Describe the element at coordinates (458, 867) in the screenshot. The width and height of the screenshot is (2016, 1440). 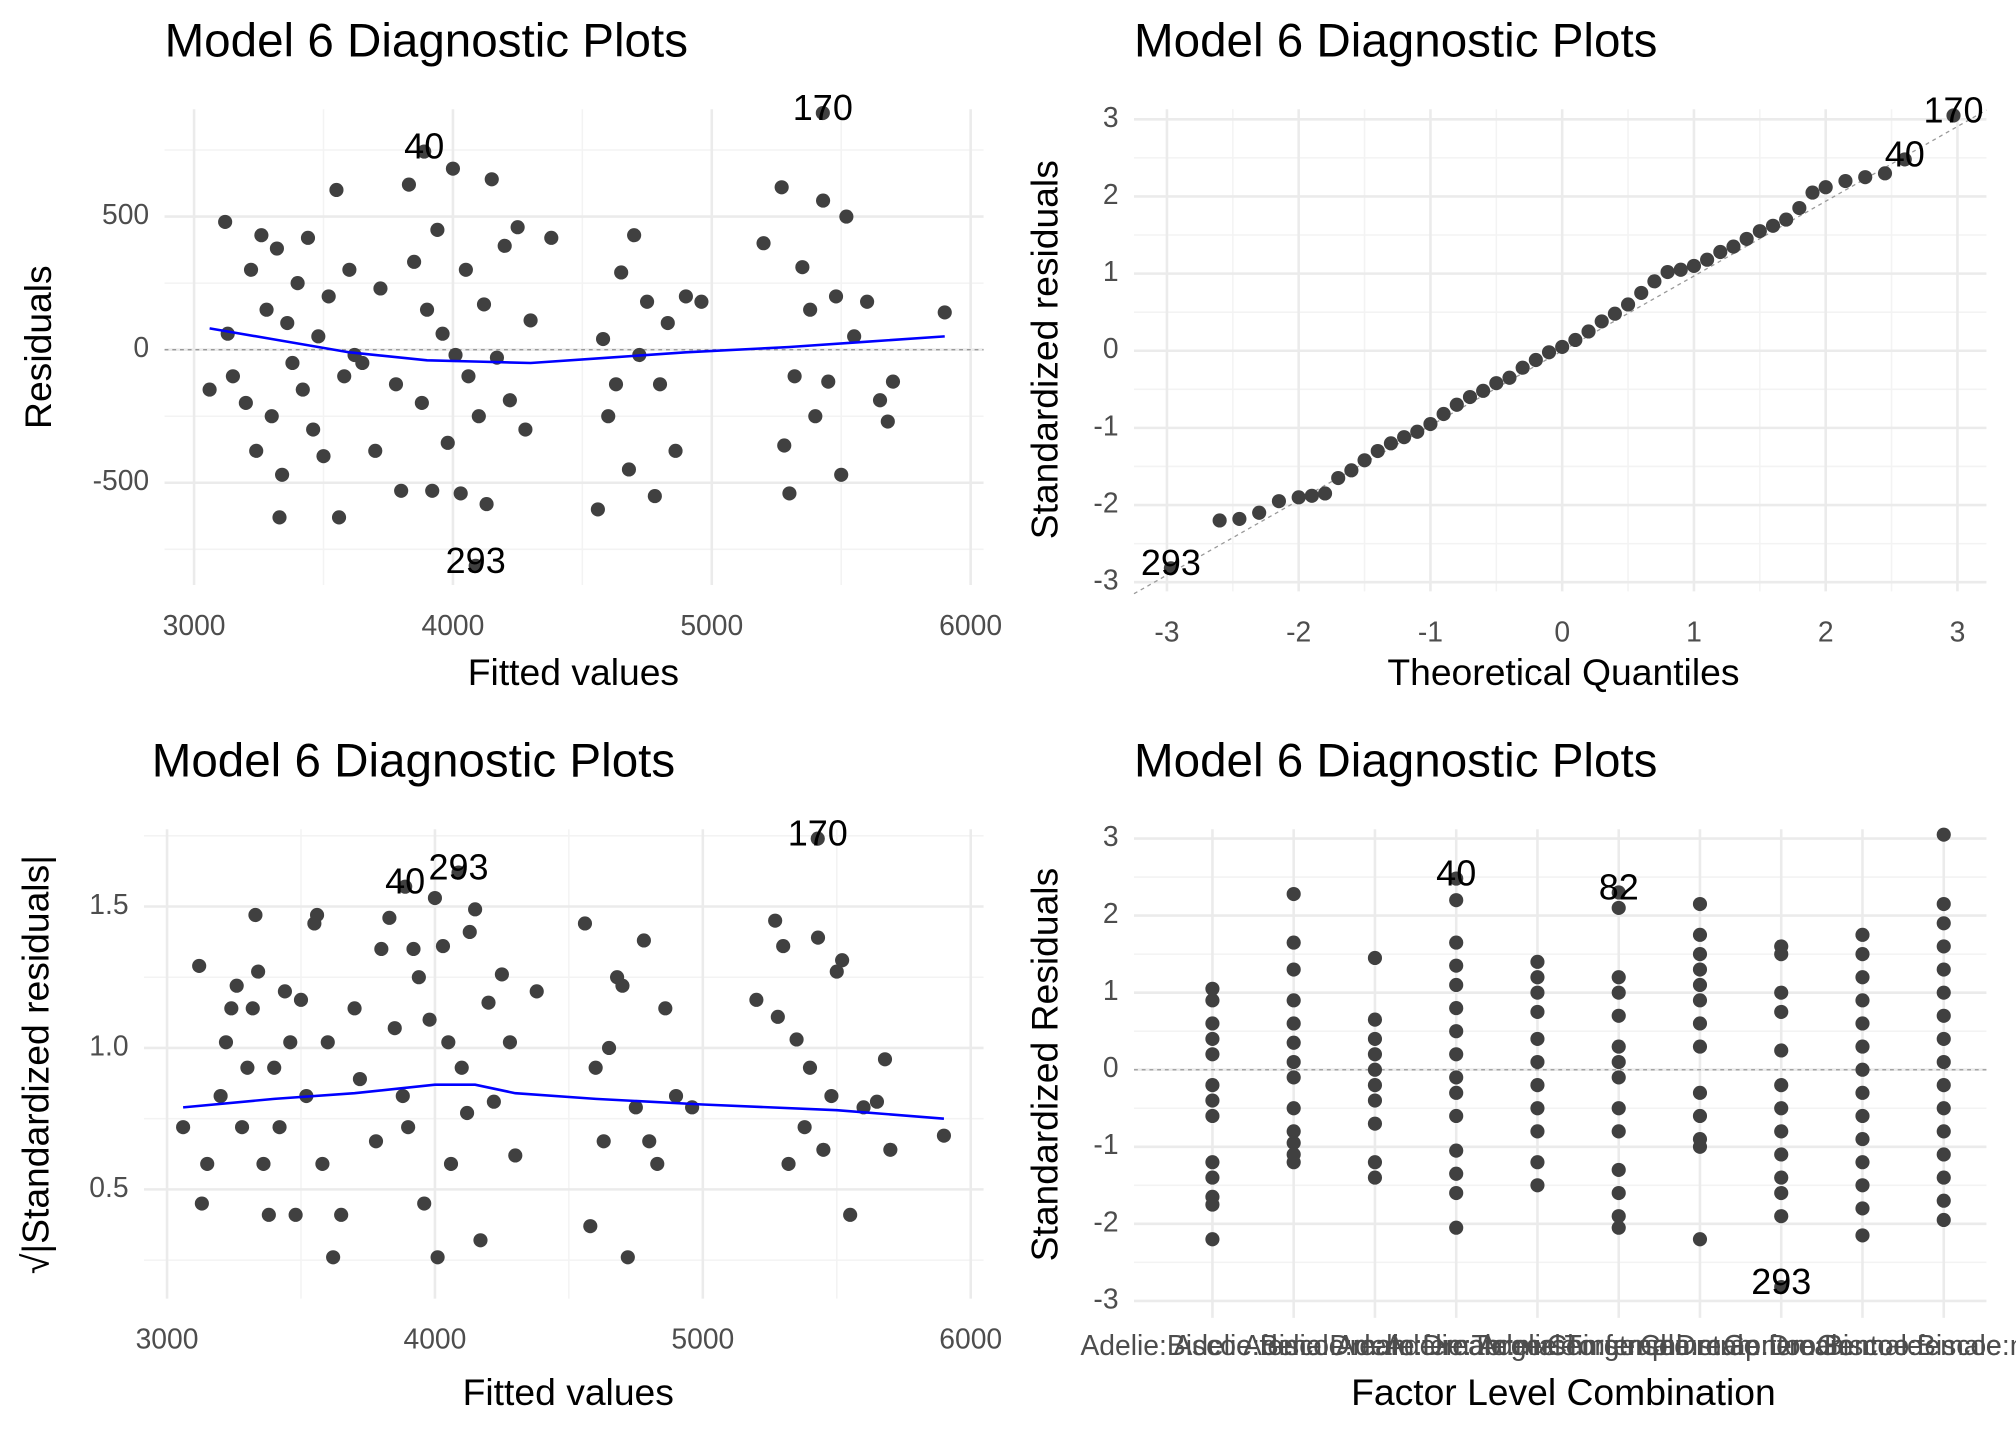
I see `point-label: 293` at that location.